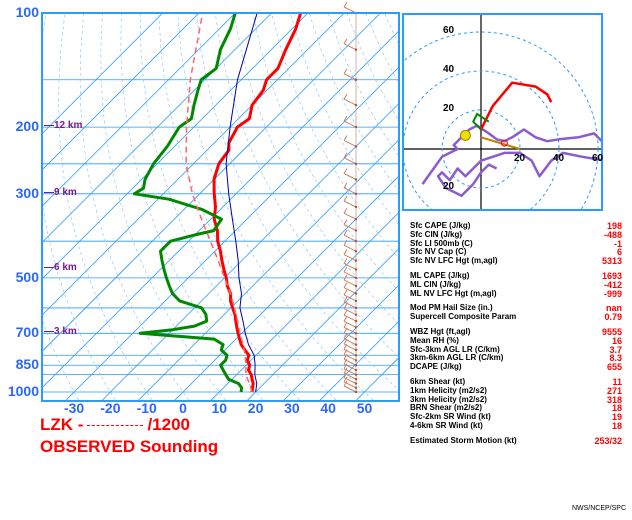 This screenshot has width=632, height=520. I want to click on dry-adiabat, so click(60, 359).